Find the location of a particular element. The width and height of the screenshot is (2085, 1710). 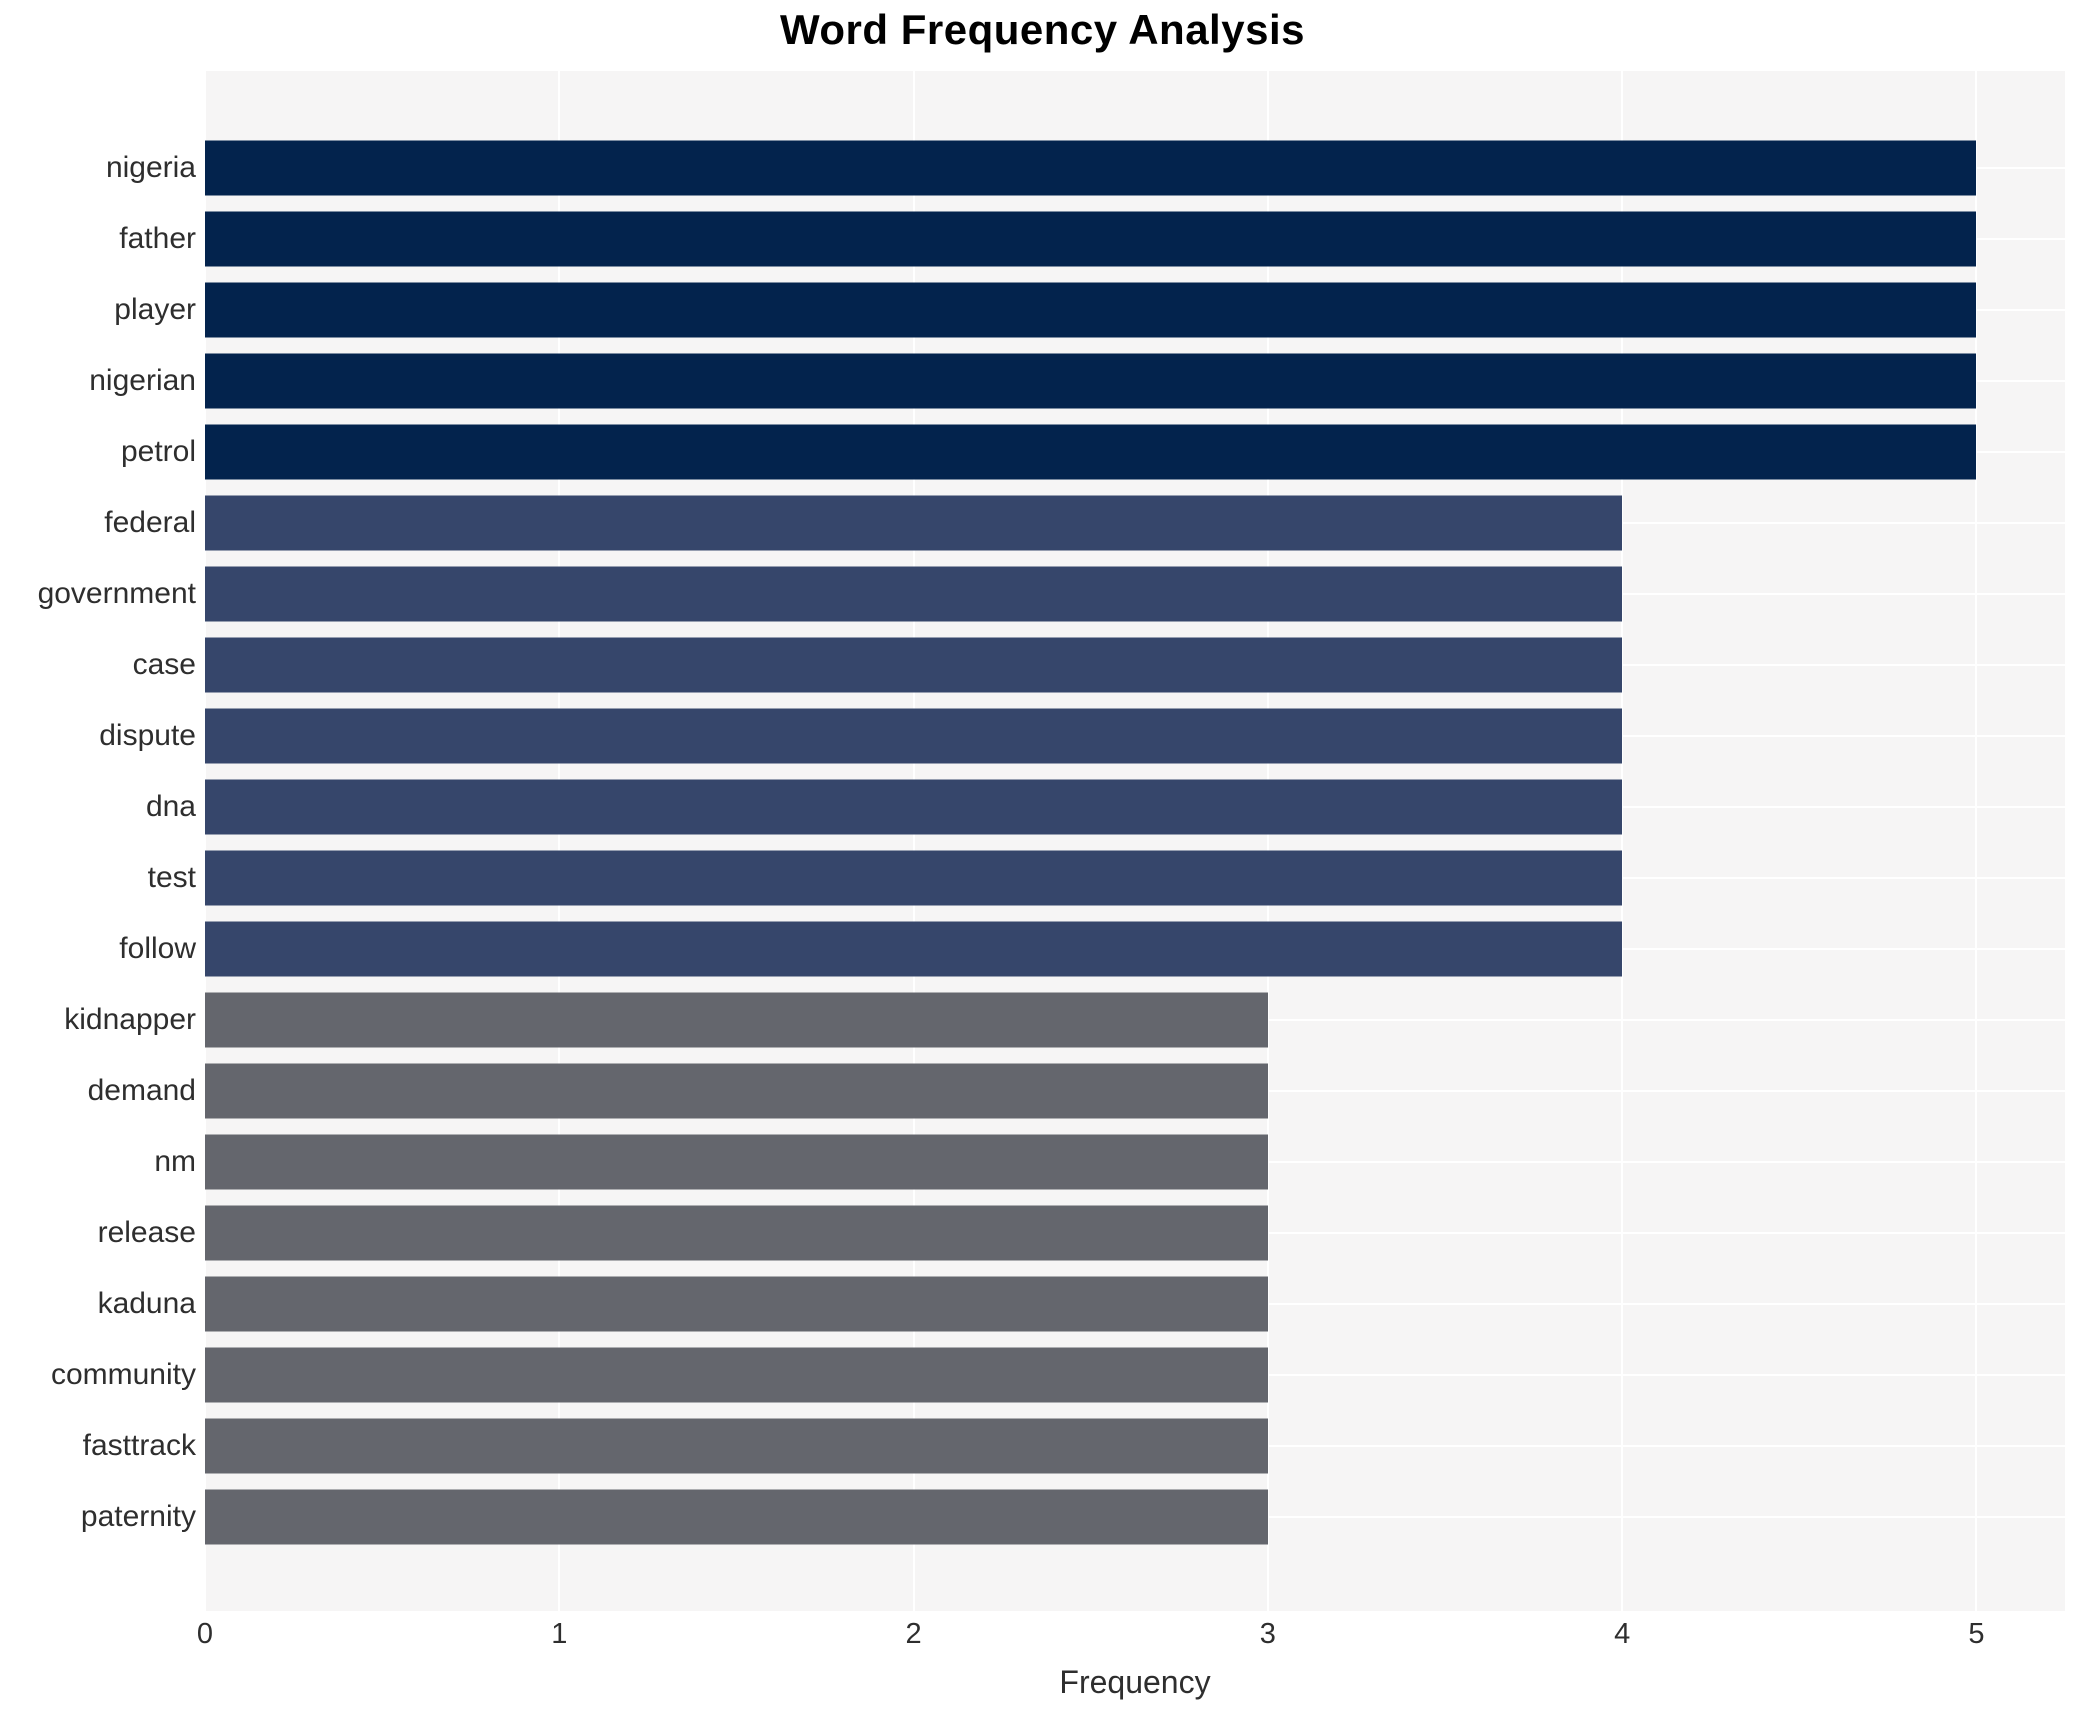

bar-community is located at coordinates (736, 1375).